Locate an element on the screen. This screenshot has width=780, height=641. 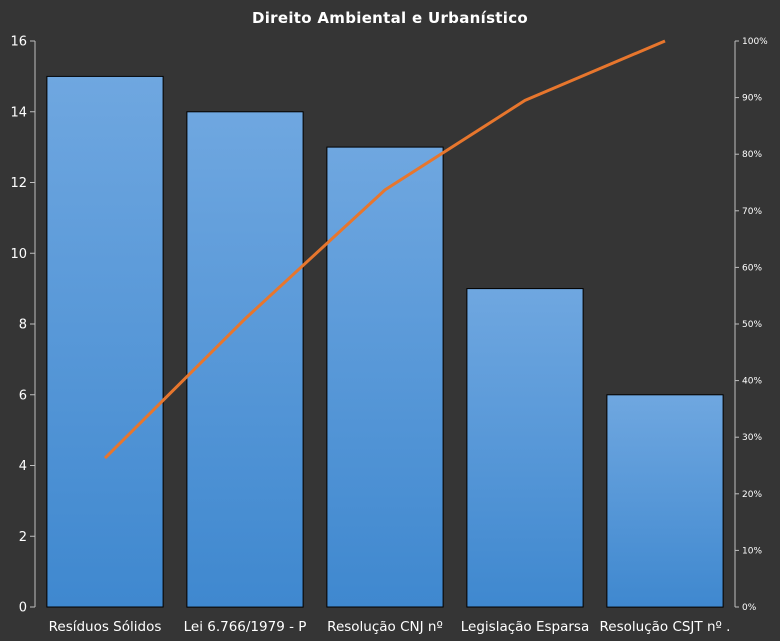
left-tick-label: 16 is located at coordinates (18, 42).